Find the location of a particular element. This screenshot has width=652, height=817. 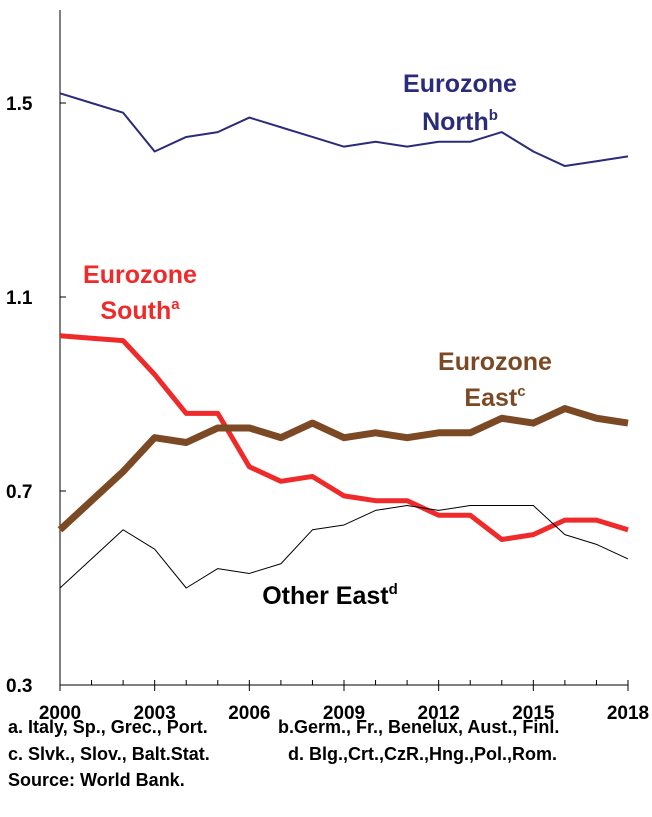

x-tick-label: 2009 is located at coordinates (344, 713).